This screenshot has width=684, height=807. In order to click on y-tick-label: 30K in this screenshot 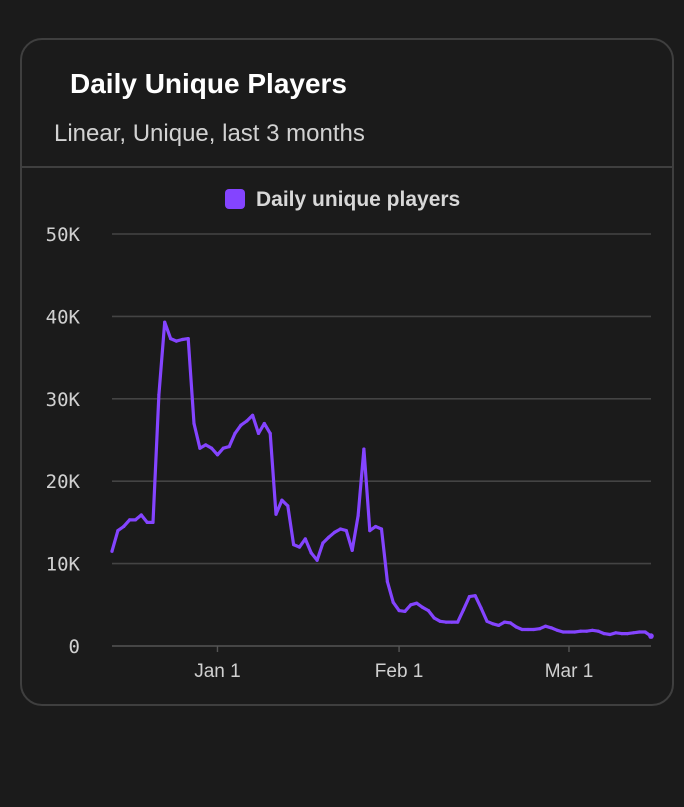, I will do `click(63, 400)`.